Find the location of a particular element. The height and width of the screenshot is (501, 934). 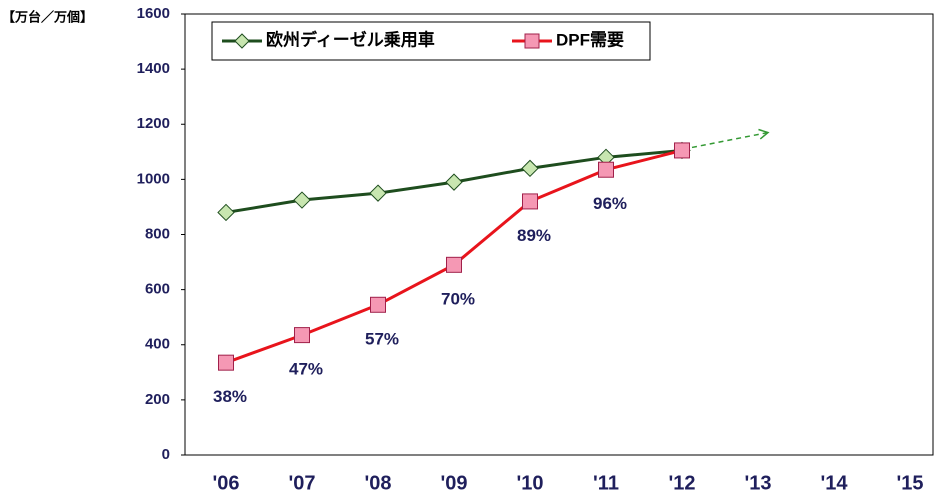

legend-box is located at coordinates (431, 41).